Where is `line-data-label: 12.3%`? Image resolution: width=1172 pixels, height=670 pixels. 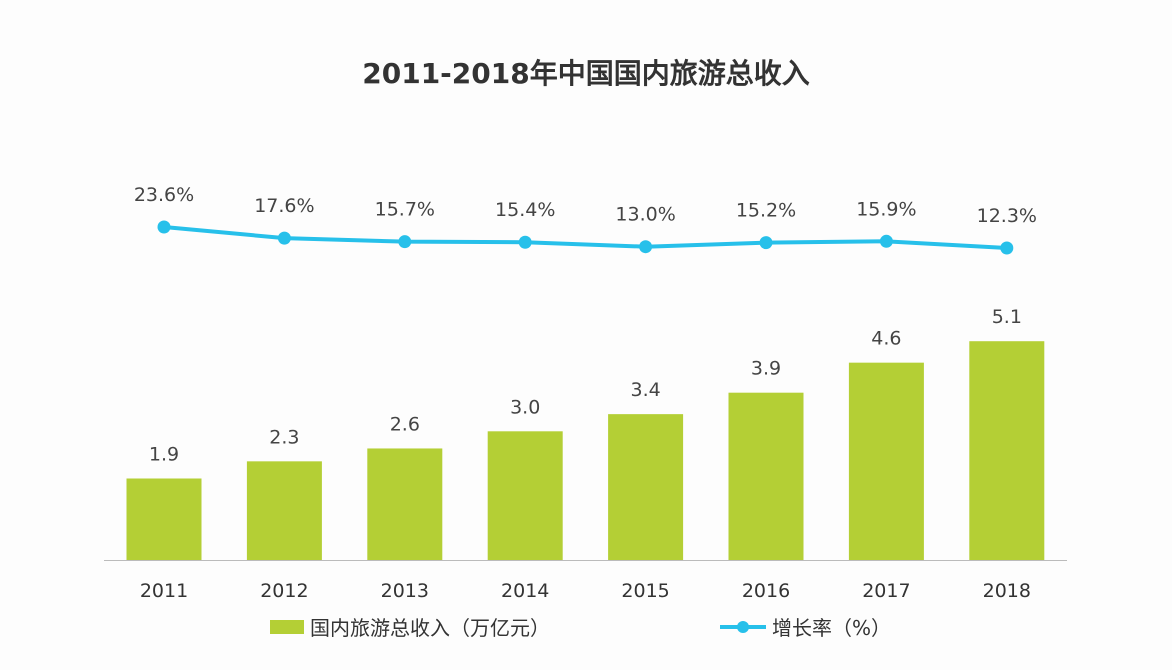 line-data-label: 12.3% is located at coordinates (1007, 216).